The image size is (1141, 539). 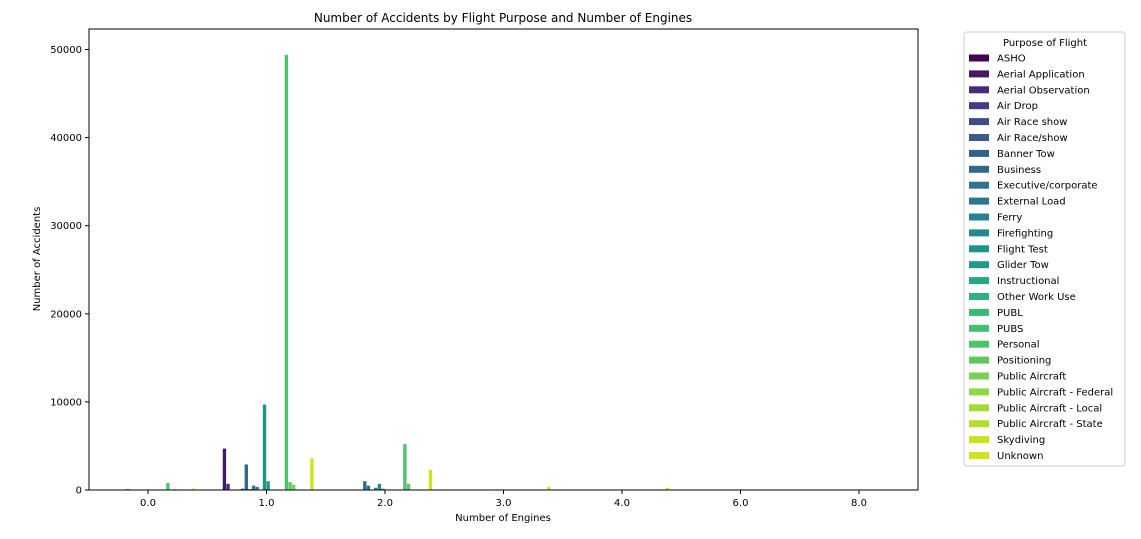 What do you see at coordinates (1009, 218) in the screenshot?
I see `legend-label: Ferry` at bounding box center [1009, 218].